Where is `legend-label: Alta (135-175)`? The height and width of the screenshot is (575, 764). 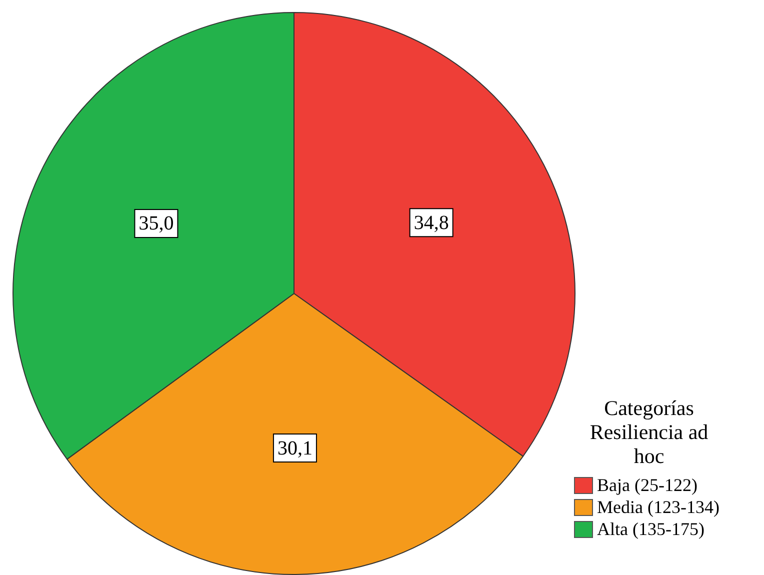
legend-label: Alta (135-175) is located at coordinates (650, 529).